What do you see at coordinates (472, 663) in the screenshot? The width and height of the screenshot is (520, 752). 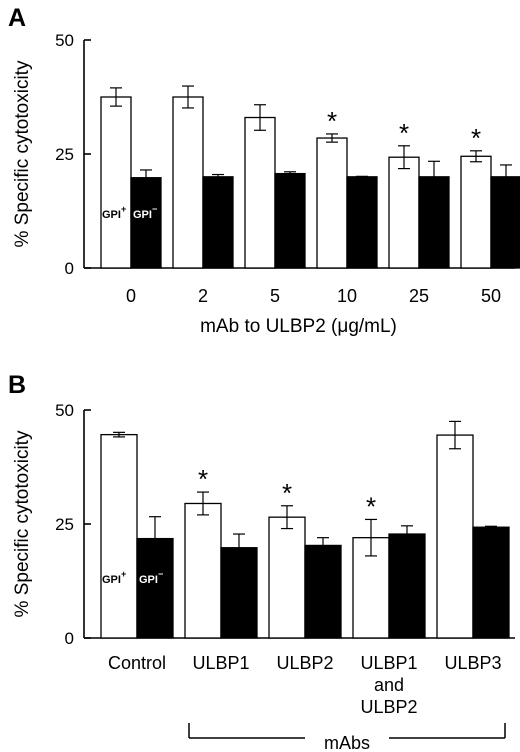 I see `category-label: ULBP3` at bounding box center [472, 663].